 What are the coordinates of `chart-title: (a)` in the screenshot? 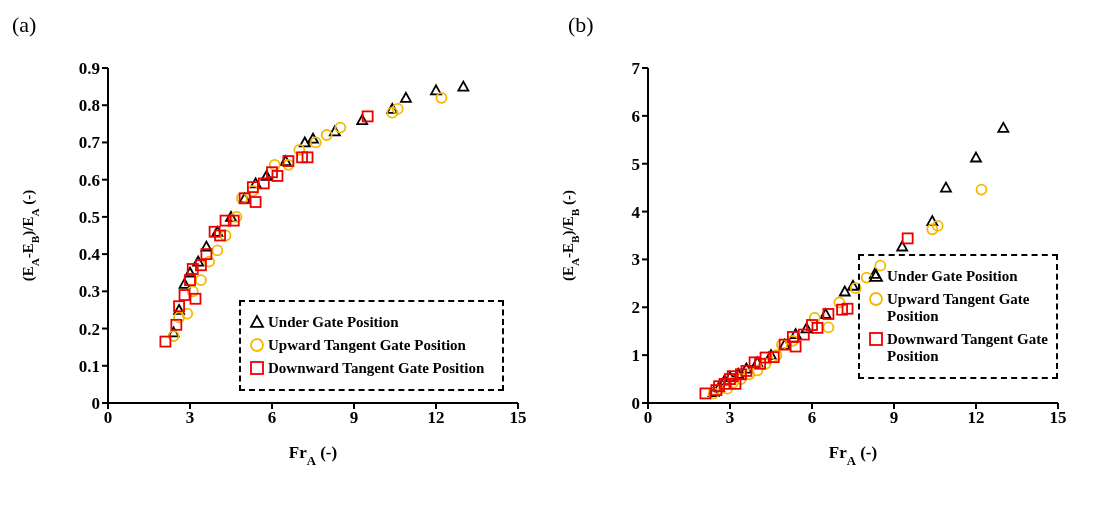 It's located at (24, 25).